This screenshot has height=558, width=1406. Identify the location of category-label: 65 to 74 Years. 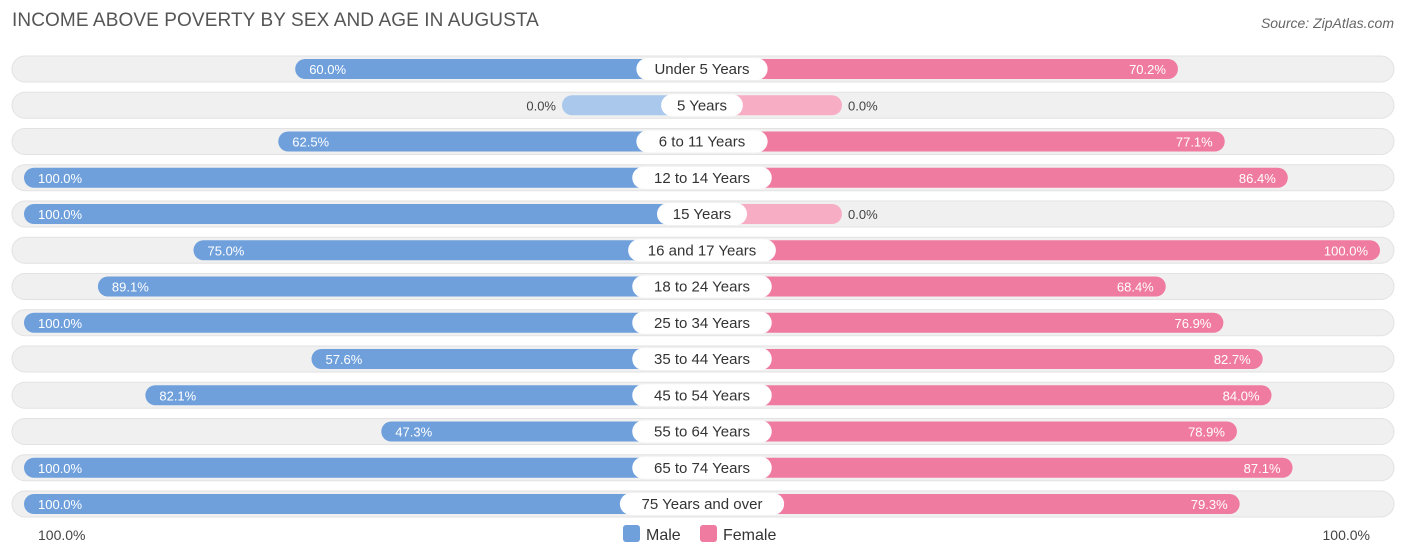
(702, 468).